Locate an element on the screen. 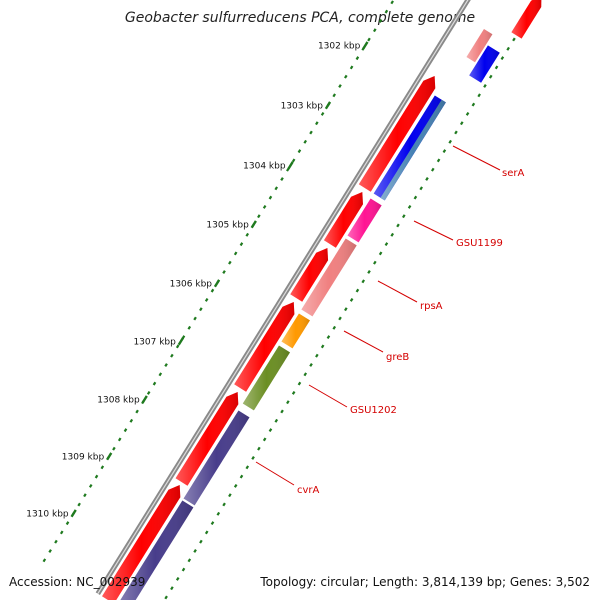 This screenshot has height=600, width=600. cds-forward-3-shade is located at coordinates (264, 347).